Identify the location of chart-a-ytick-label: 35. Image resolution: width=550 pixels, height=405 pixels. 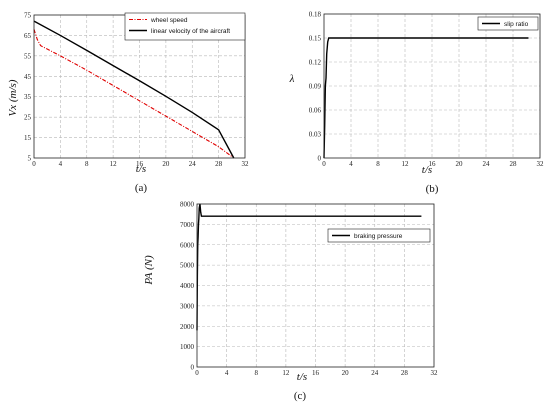
(28, 97).